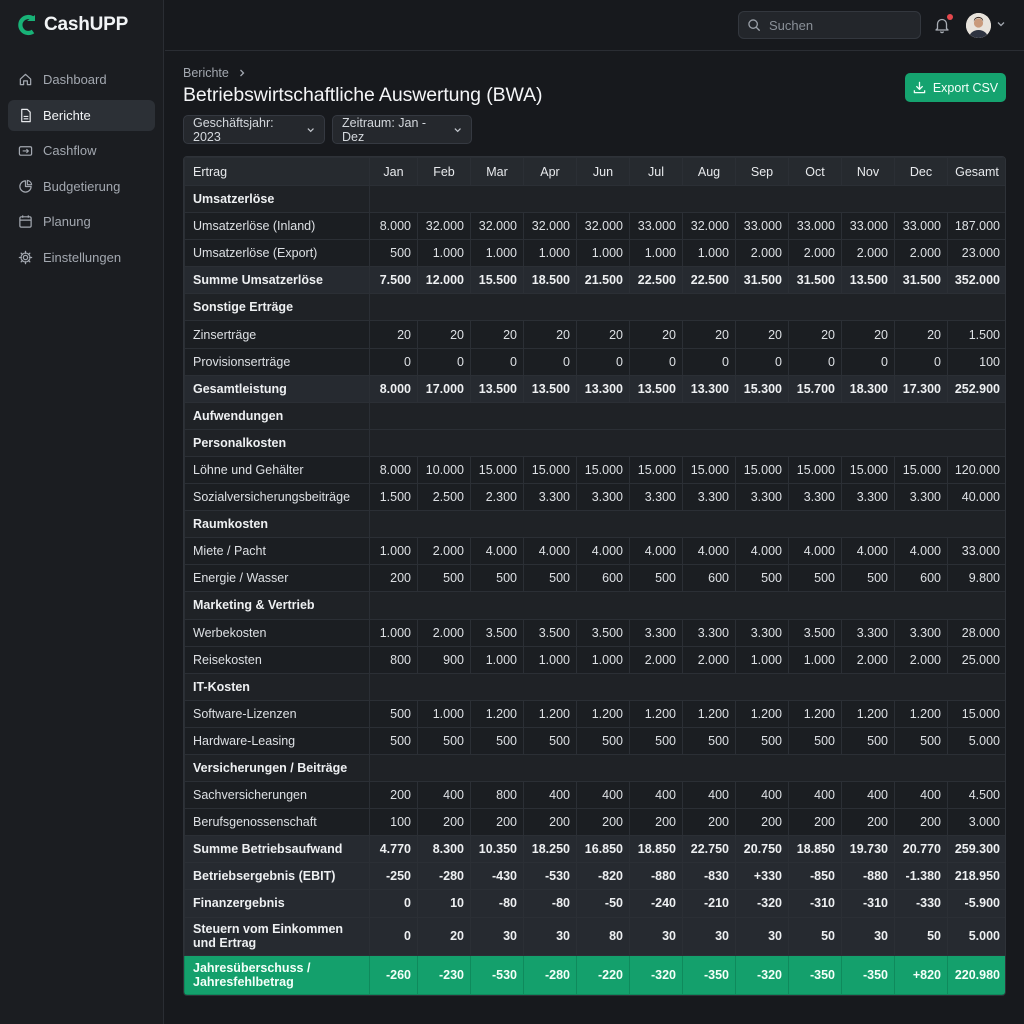 The image size is (1024, 1024). Describe the element at coordinates (976, 171) in the screenshot. I see `column-header: Gesamt` at that location.